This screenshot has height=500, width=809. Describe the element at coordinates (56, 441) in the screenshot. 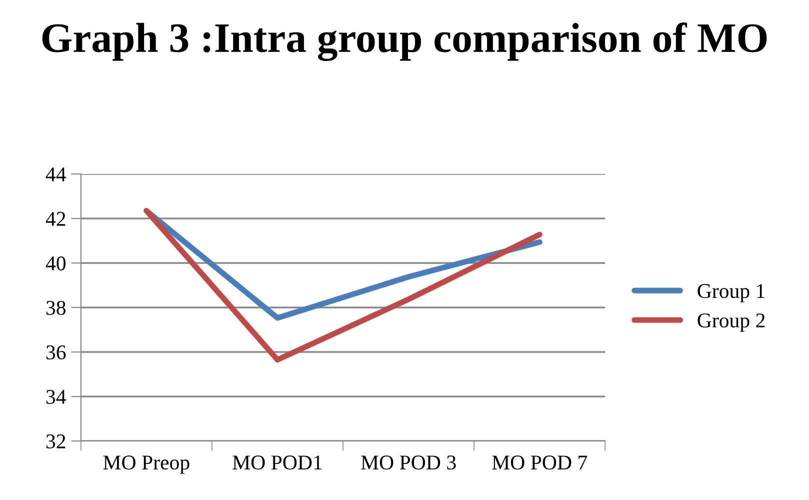

I see `y-tick-label: 32` at that location.